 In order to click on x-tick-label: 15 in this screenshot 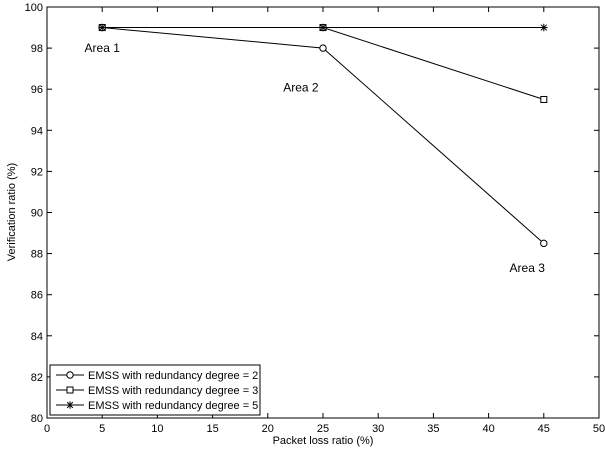, I will do `click(212, 429)`.